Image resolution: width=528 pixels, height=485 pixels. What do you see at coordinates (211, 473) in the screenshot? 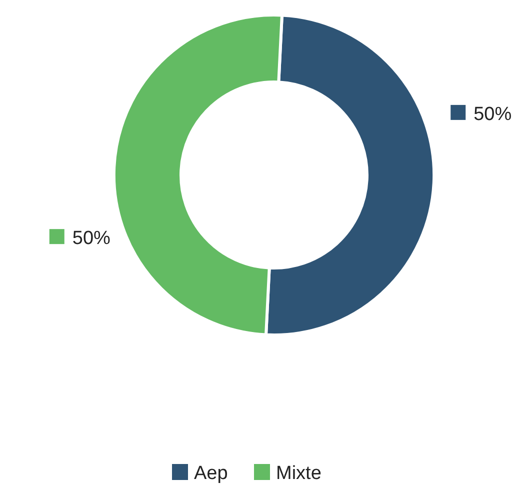
I see `legend-label: Aep` at bounding box center [211, 473].